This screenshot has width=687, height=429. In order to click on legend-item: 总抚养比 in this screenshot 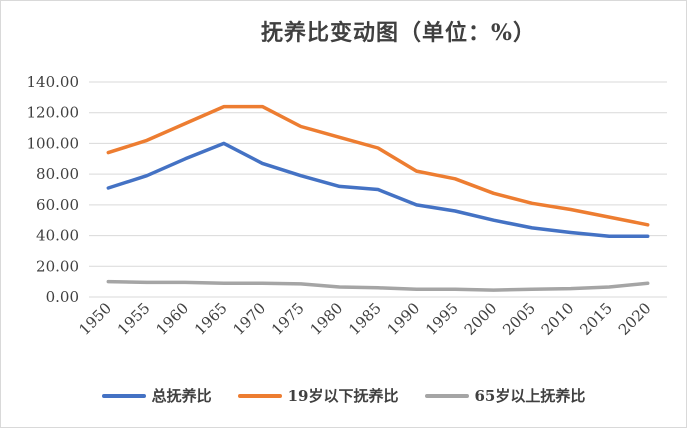, I will do `click(156, 395)`.